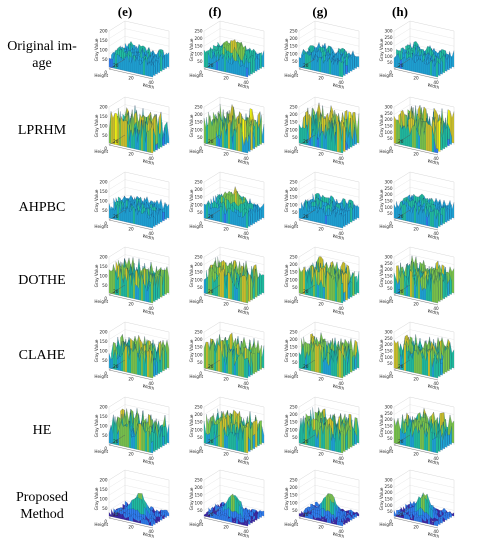 The width and height of the screenshot is (493, 550). I want to click on z-tick-label: 200, so click(294, 38).